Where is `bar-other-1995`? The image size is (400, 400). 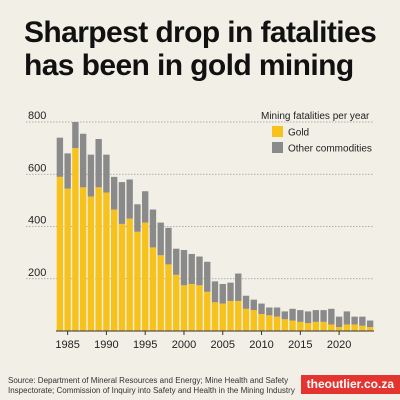
bar-other-1995 is located at coordinates (145, 207).